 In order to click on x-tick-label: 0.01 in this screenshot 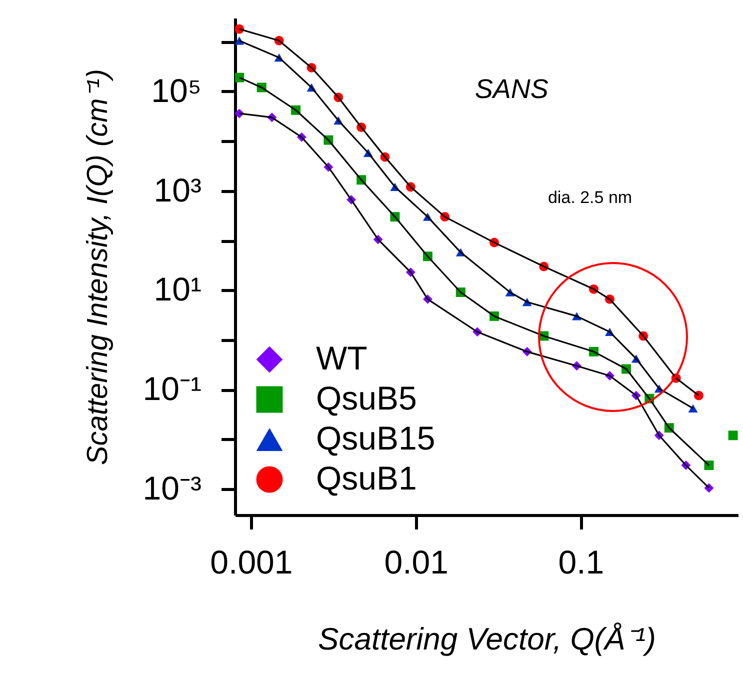, I will do `click(416, 562)`.